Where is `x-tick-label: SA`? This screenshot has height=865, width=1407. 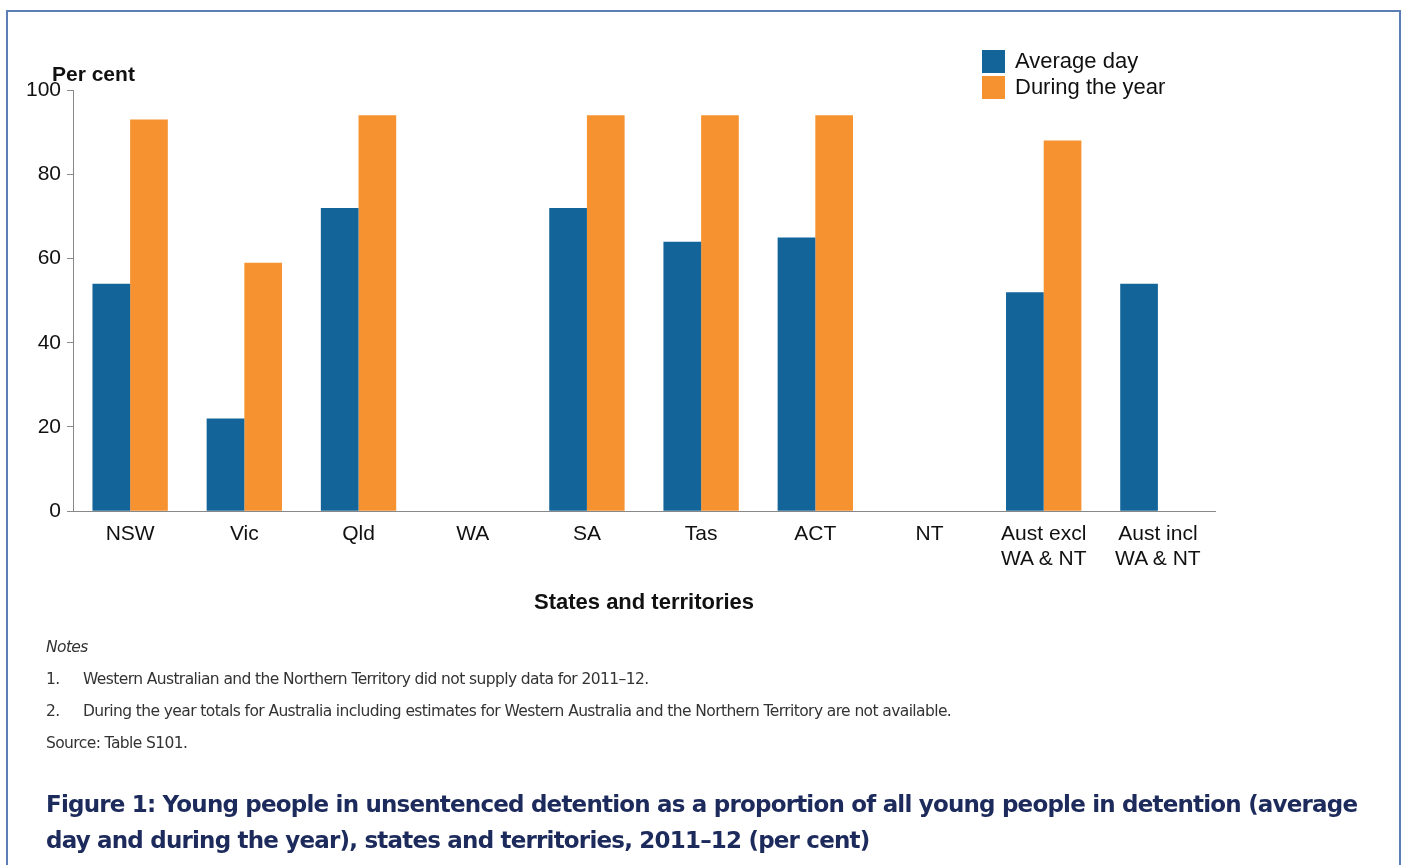 x-tick-label: SA is located at coordinates (586, 532).